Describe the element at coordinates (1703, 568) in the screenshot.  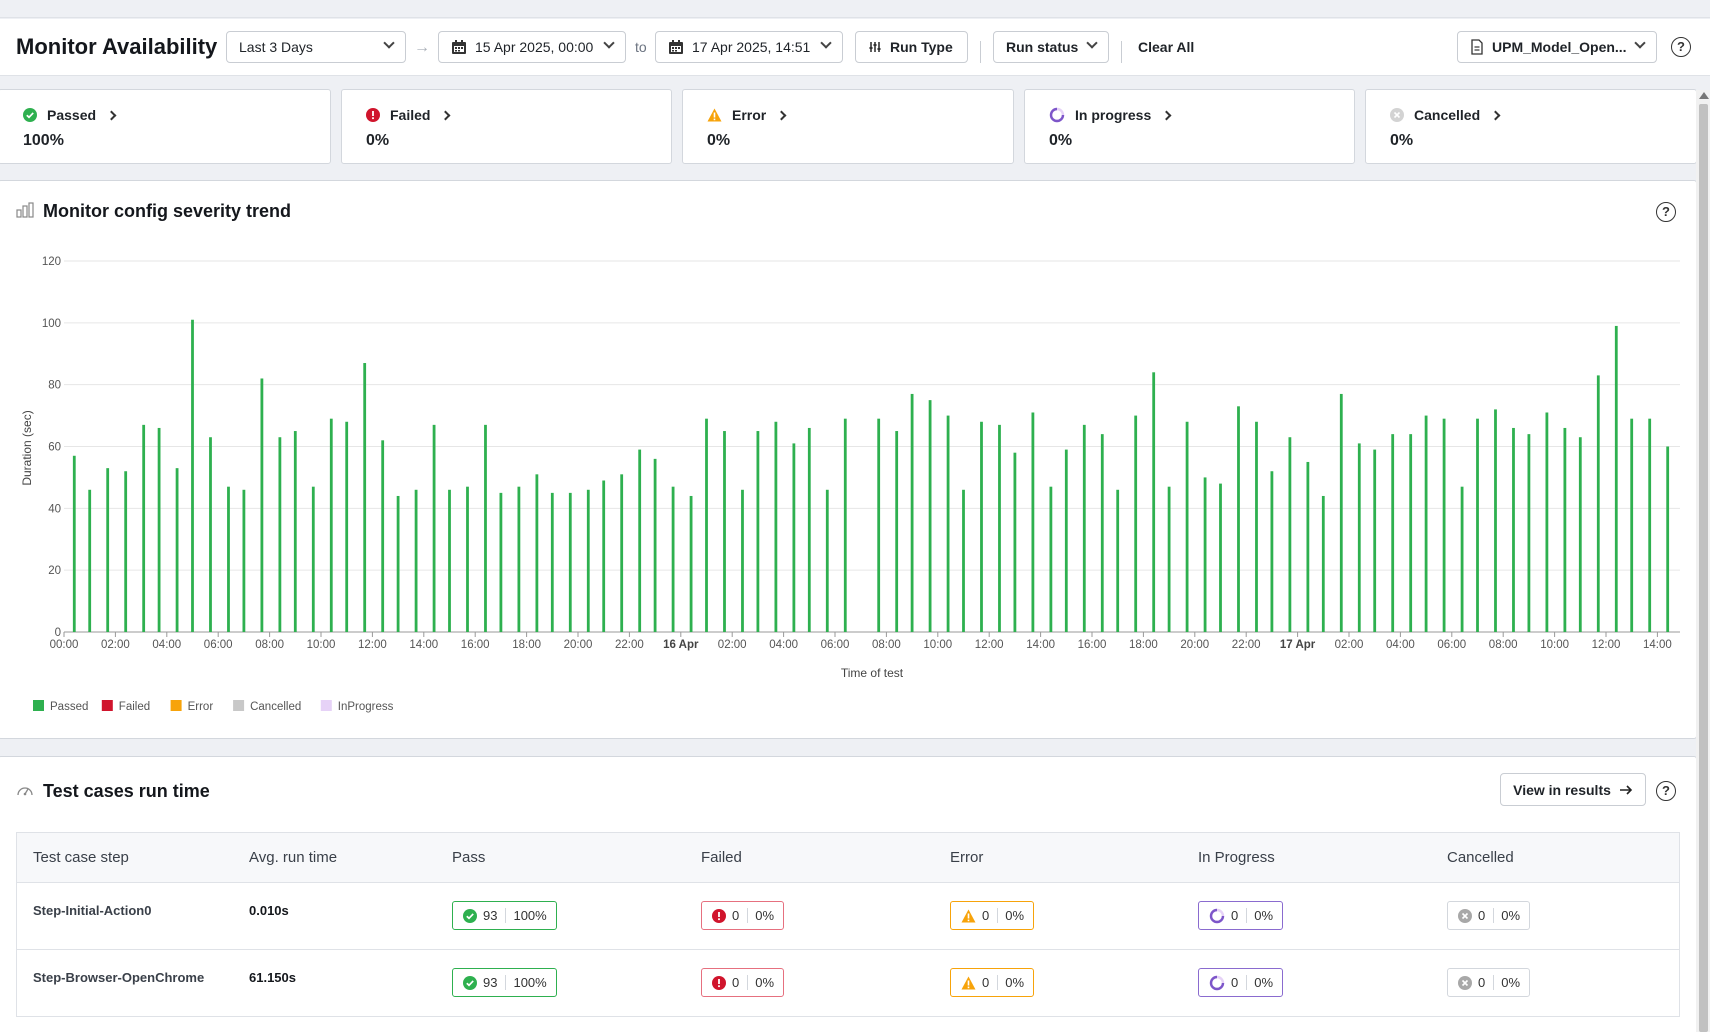
I see `scrollbar-thumb` at that location.